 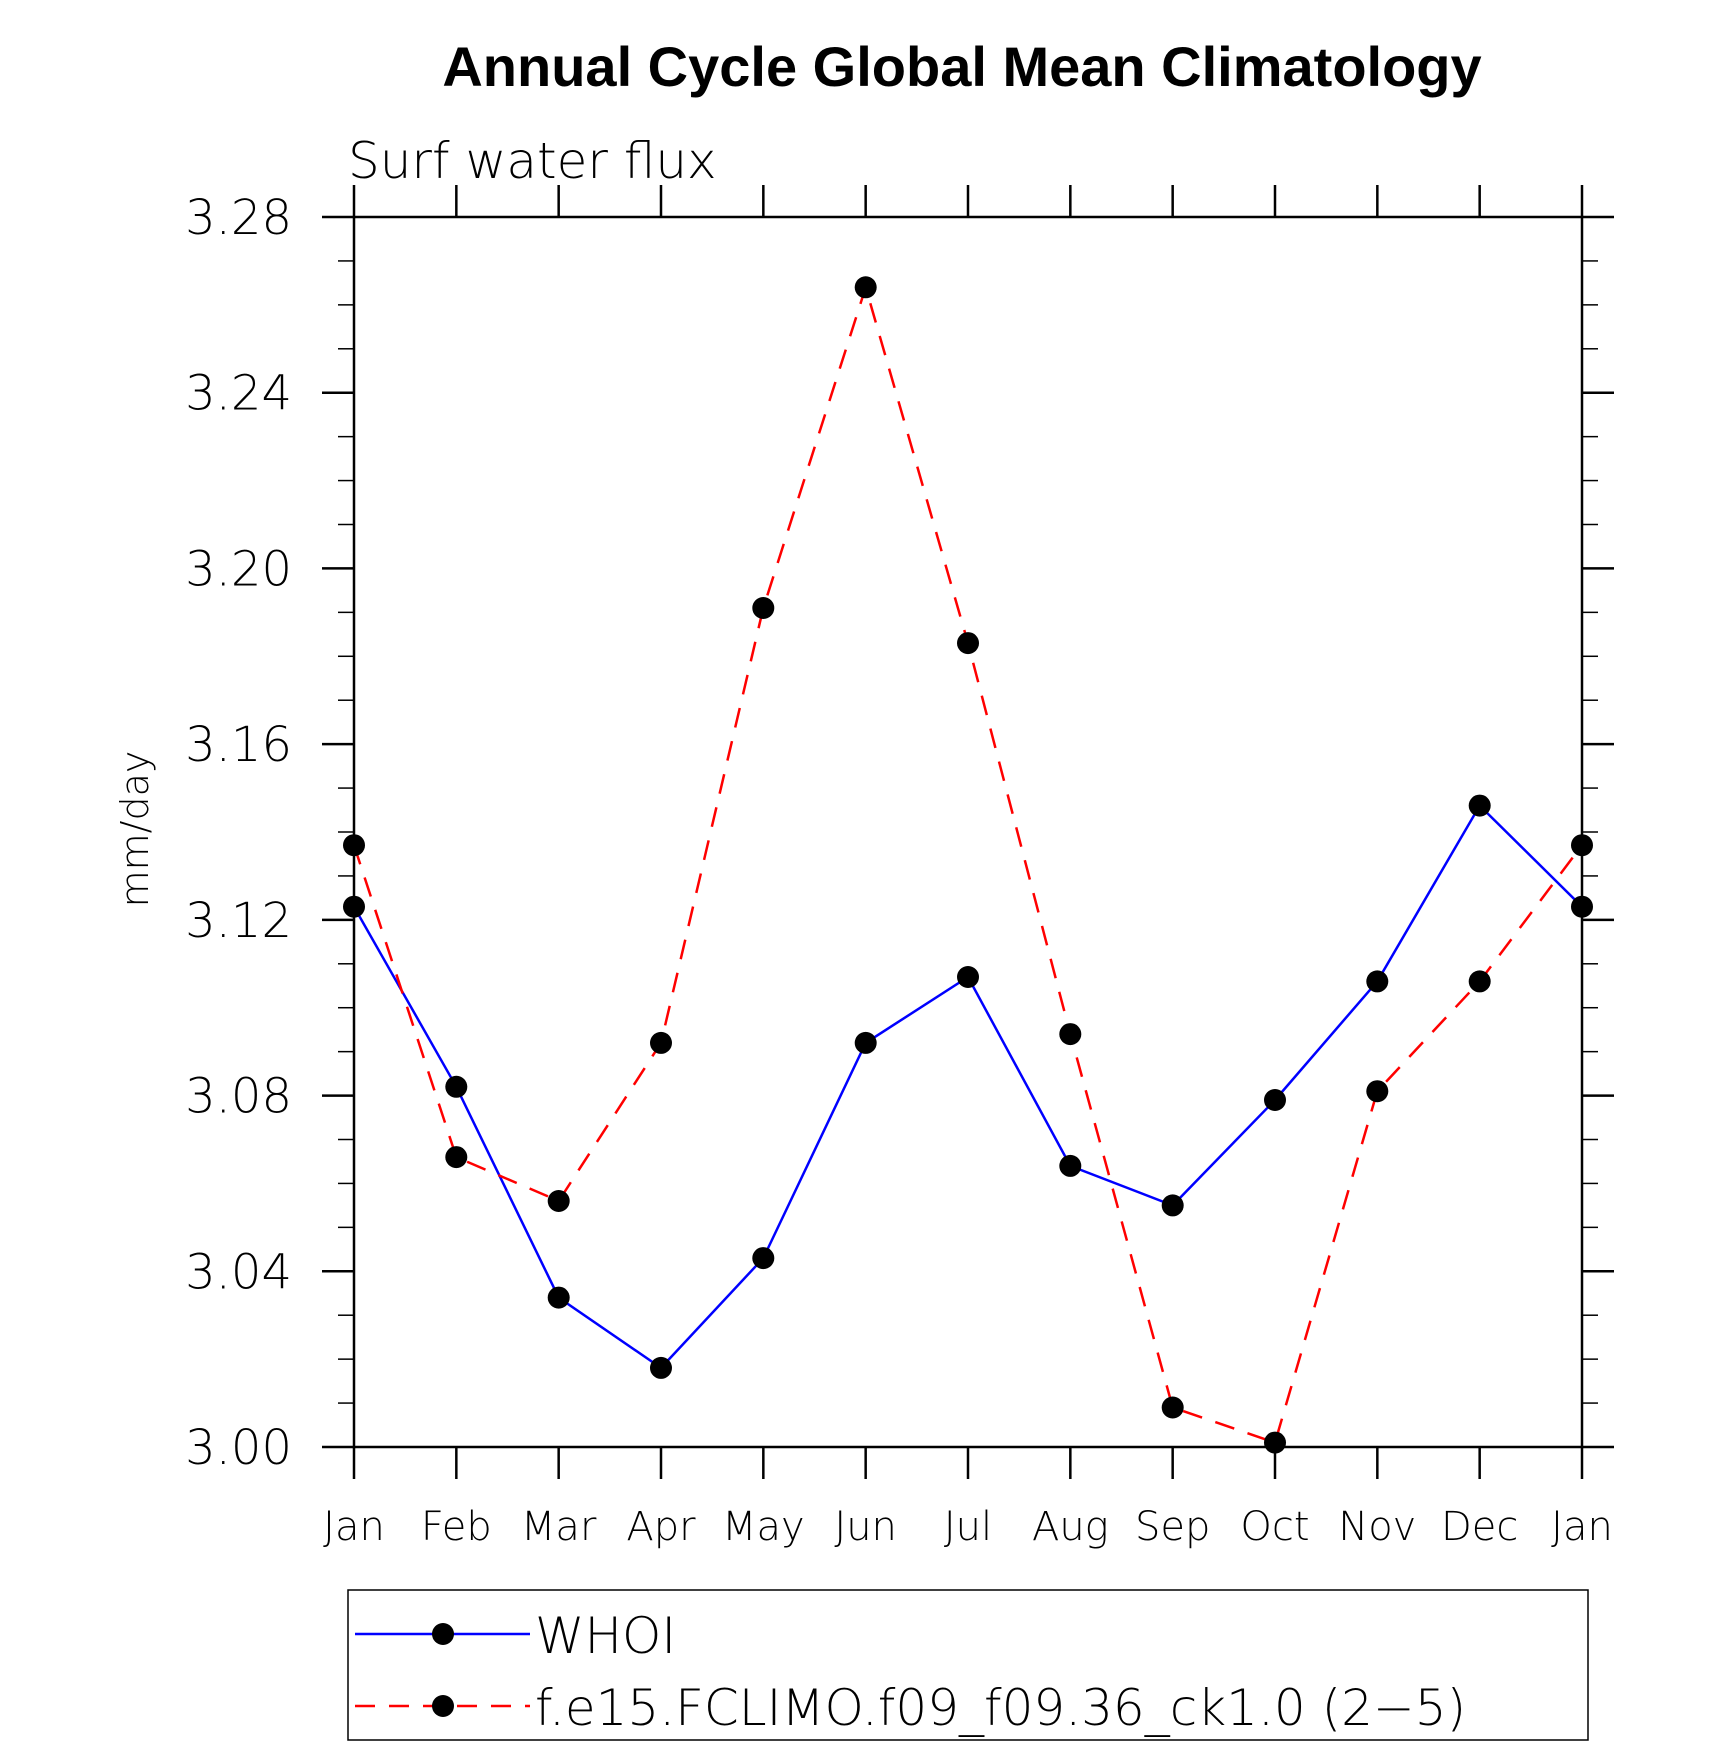 I want to click on x-tick-label: Oct, so click(x=1274, y=1527).